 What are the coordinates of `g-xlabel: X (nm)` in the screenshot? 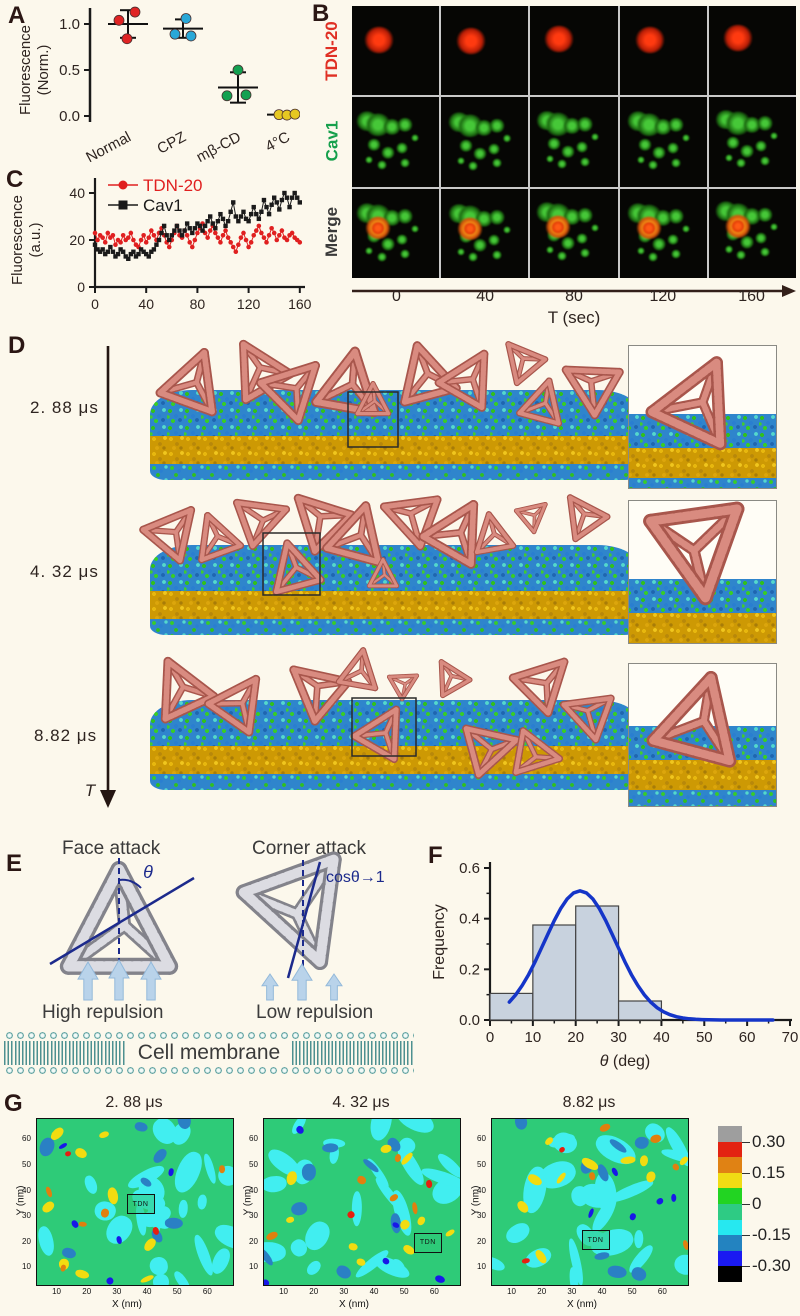 It's located at (127, 1304).